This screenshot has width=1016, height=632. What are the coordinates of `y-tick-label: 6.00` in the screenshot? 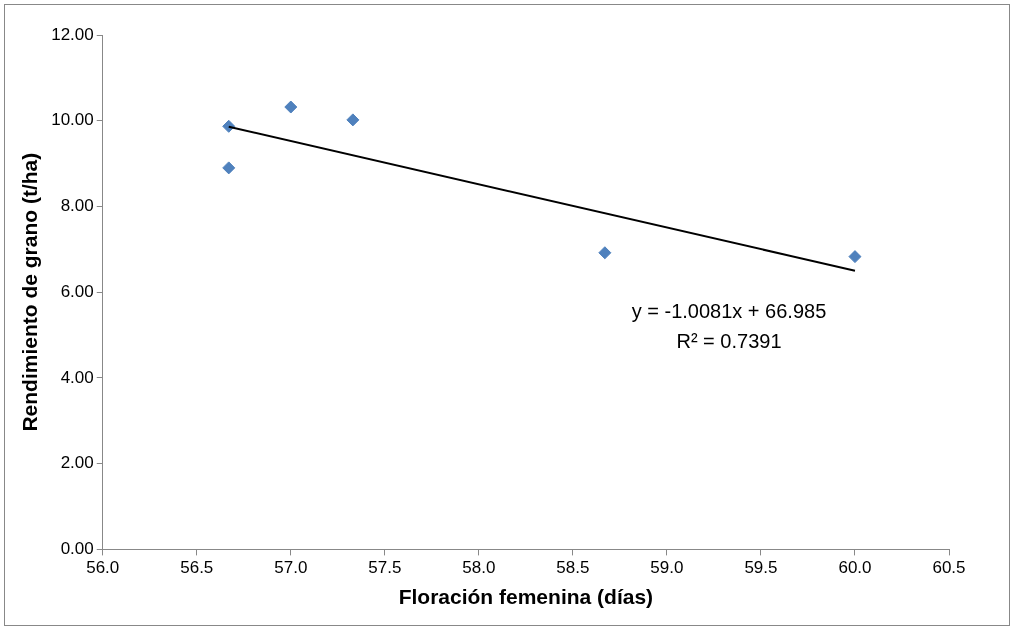 It's located at (77, 291).